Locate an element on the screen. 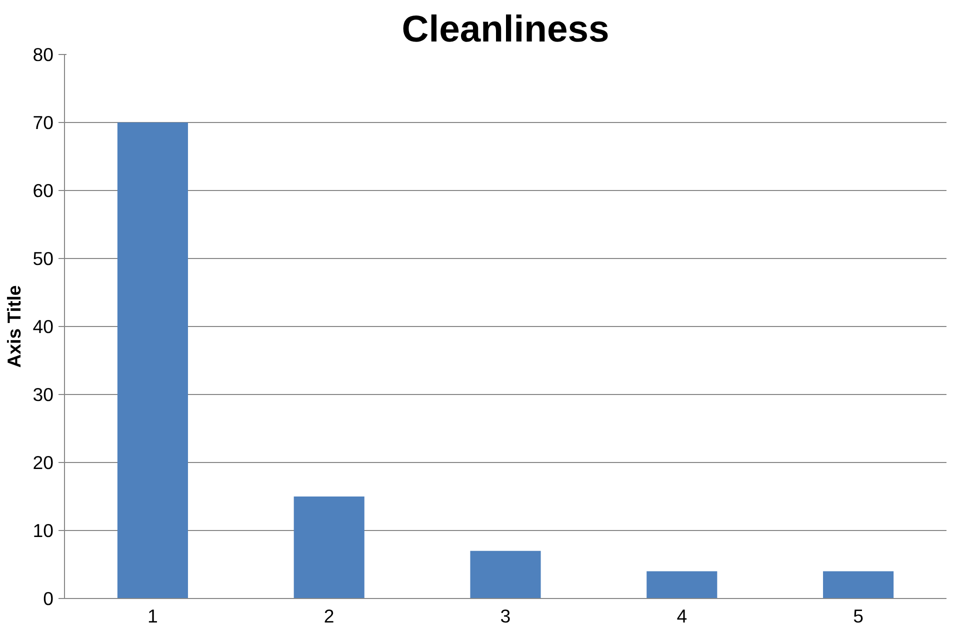 The height and width of the screenshot is (629, 976). y-tick-label: 30 is located at coordinates (43, 394).